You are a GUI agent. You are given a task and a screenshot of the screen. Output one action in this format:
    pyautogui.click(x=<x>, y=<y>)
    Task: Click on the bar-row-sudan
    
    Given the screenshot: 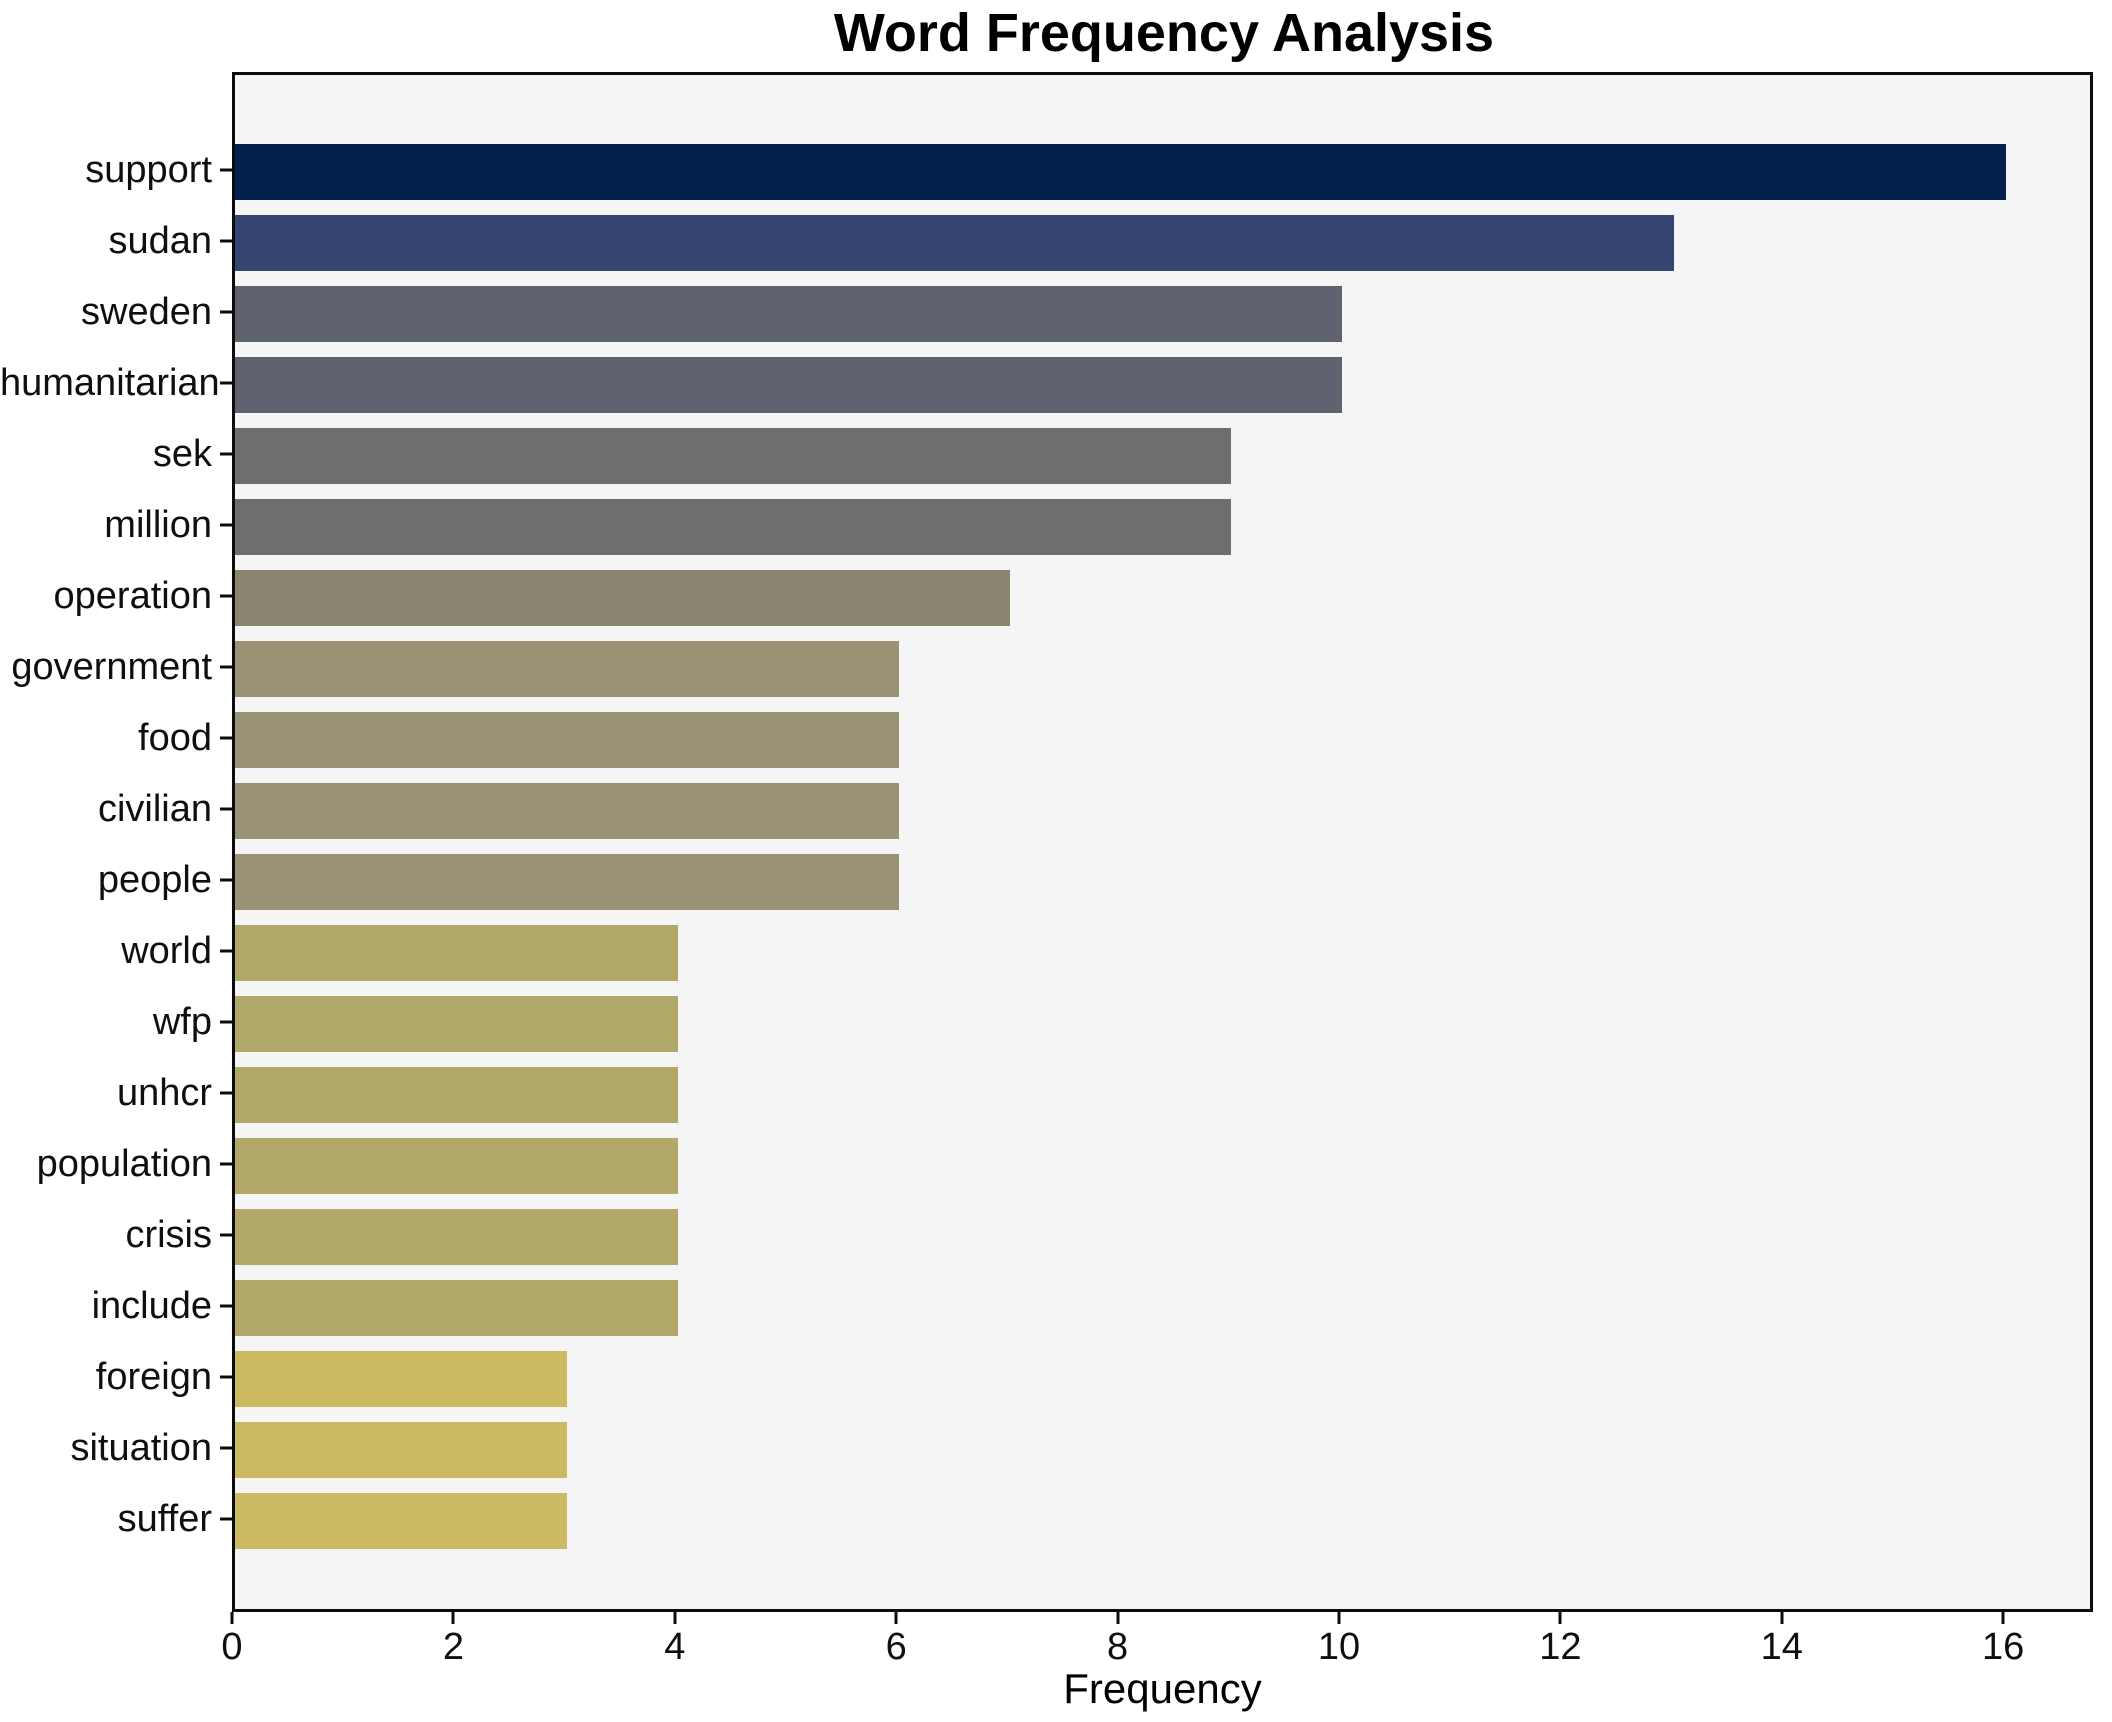 What is the action you would take?
    pyautogui.click(x=1162, y=243)
    